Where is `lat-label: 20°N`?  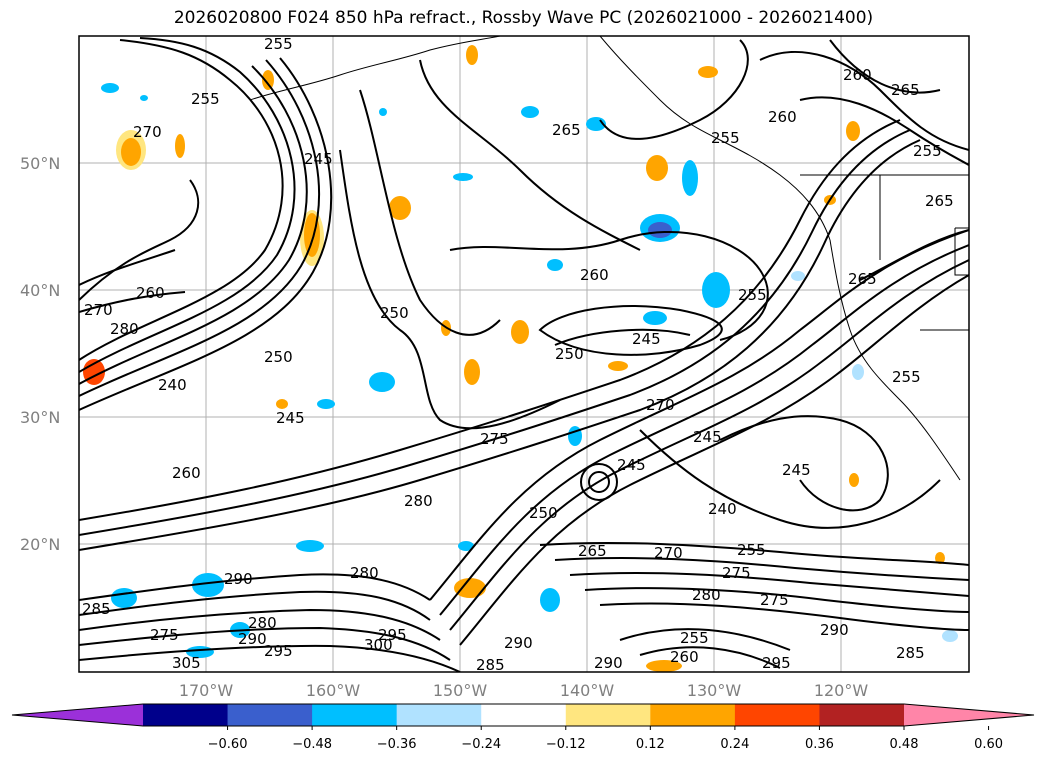 lat-label: 20°N is located at coordinates (40, 544).